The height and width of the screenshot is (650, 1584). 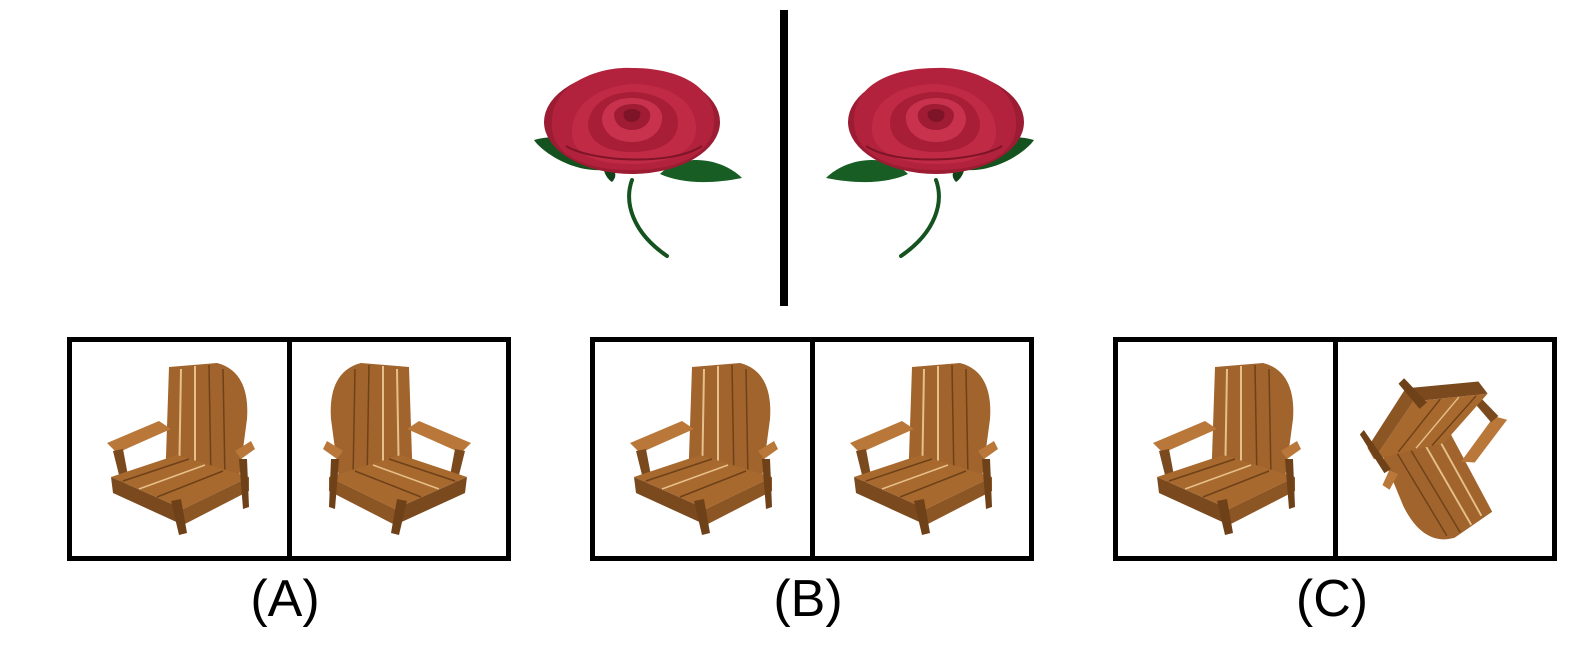 I want to click on option-c-left-cell, so click(x=1225, y=449).